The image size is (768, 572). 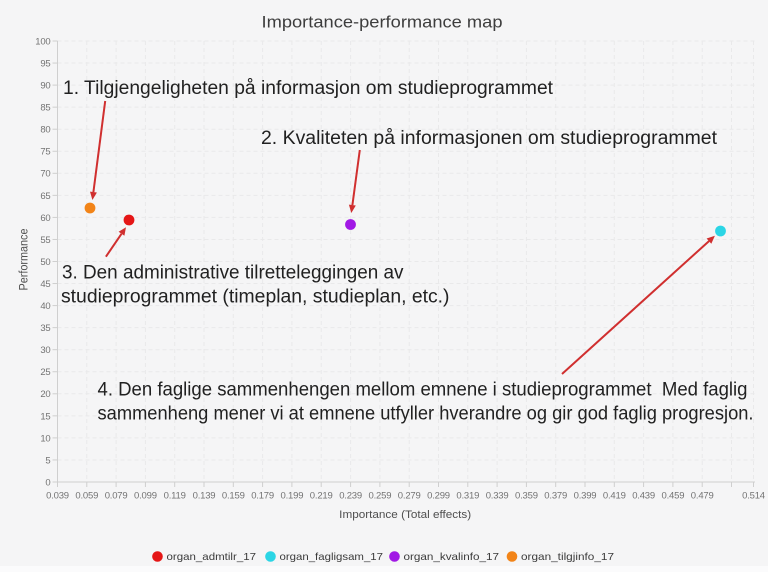 What do you see at coordinates (438, 496) in the screenshot?
I see `svg-text: 0.299` at bounding box center [438, 496].